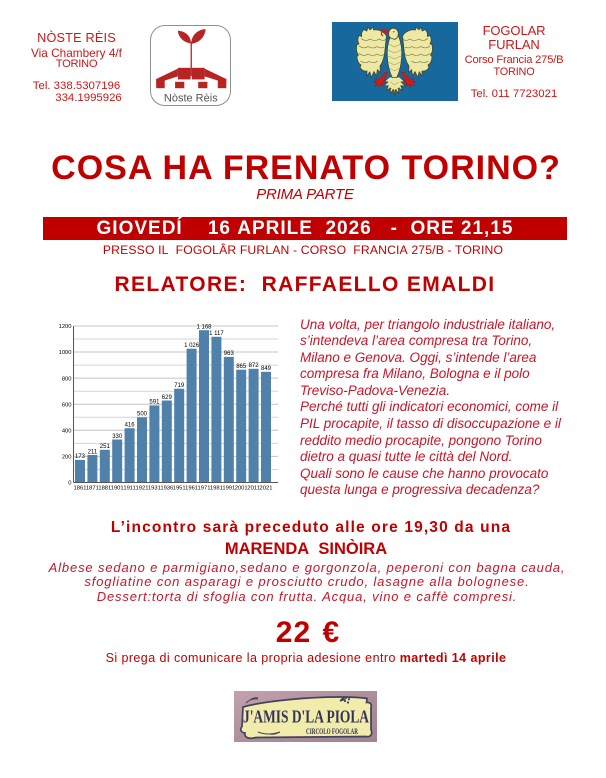  What do you see at coordinates (65, 353) in the screenshot?
I see `svg-text: 1000` at bounding box center [65, 353].